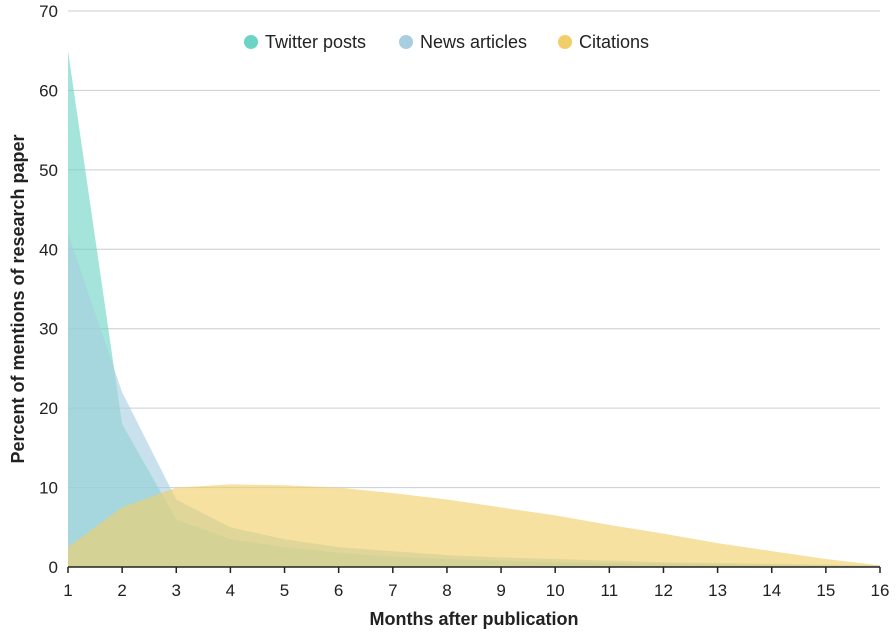 The height and width of the screenshot is (641, 896). What do you see at coordinates (555, 590) in the screenshot?
I see `x-tick-label: 10` at bounding box center [555, 590].